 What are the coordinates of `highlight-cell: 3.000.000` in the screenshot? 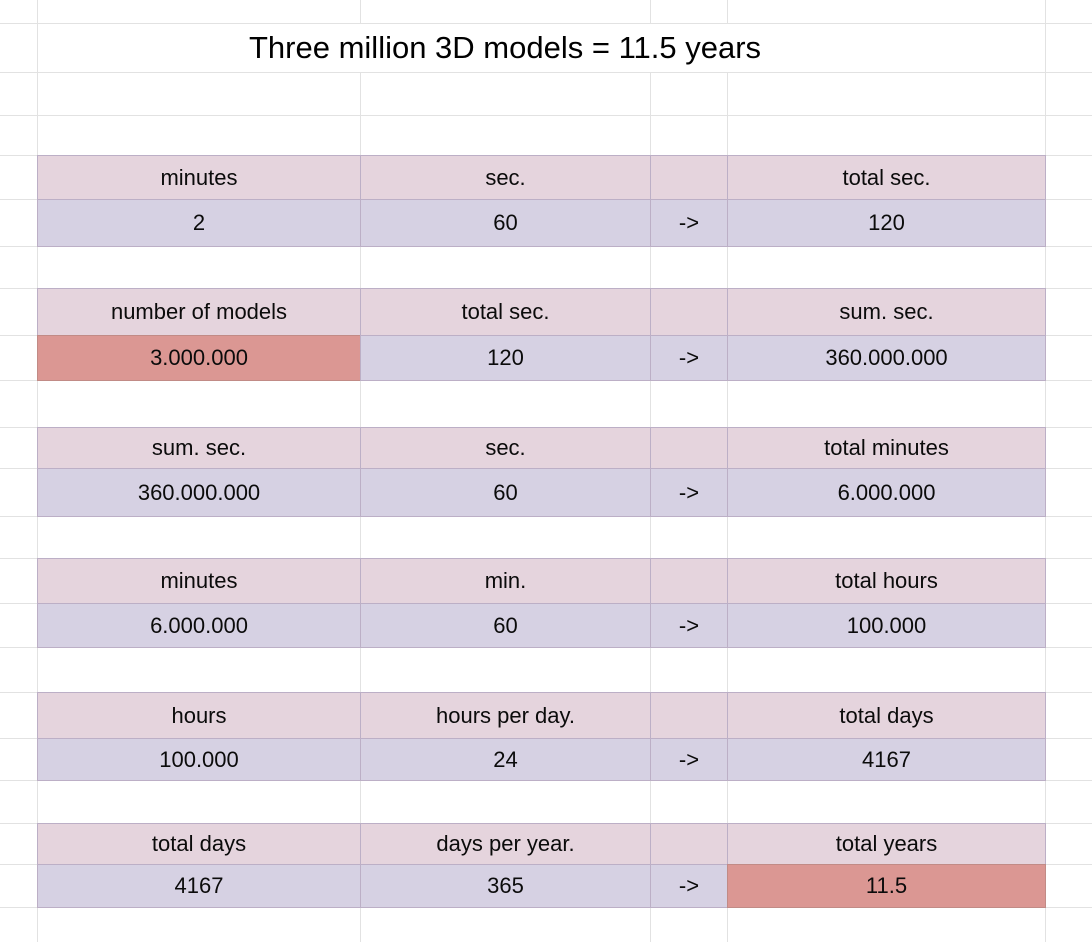 It's located at (198, 358).